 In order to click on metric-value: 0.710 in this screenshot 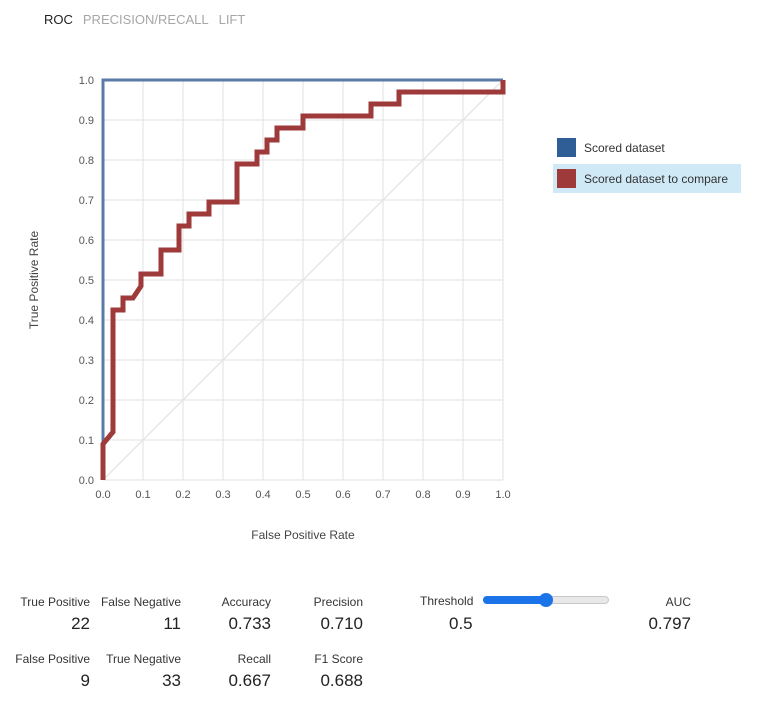, I will do `click(341, 623)`.